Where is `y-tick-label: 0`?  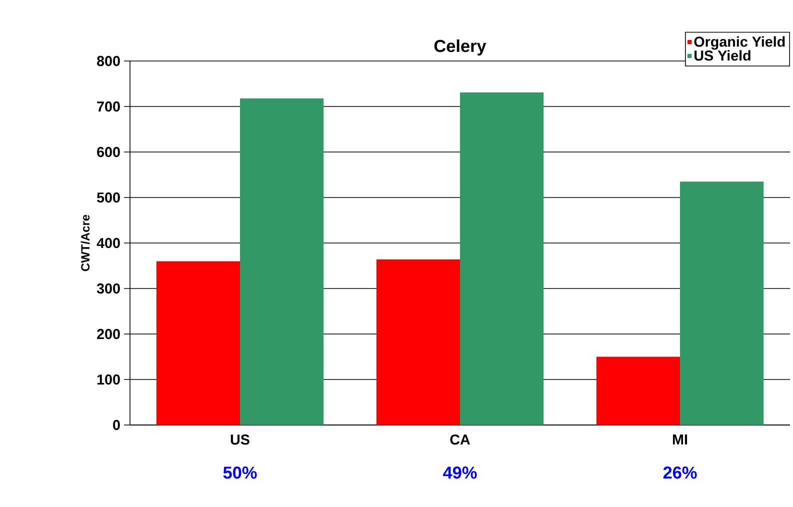 y-tick-label: 0 is located at coordinates (116, 425).